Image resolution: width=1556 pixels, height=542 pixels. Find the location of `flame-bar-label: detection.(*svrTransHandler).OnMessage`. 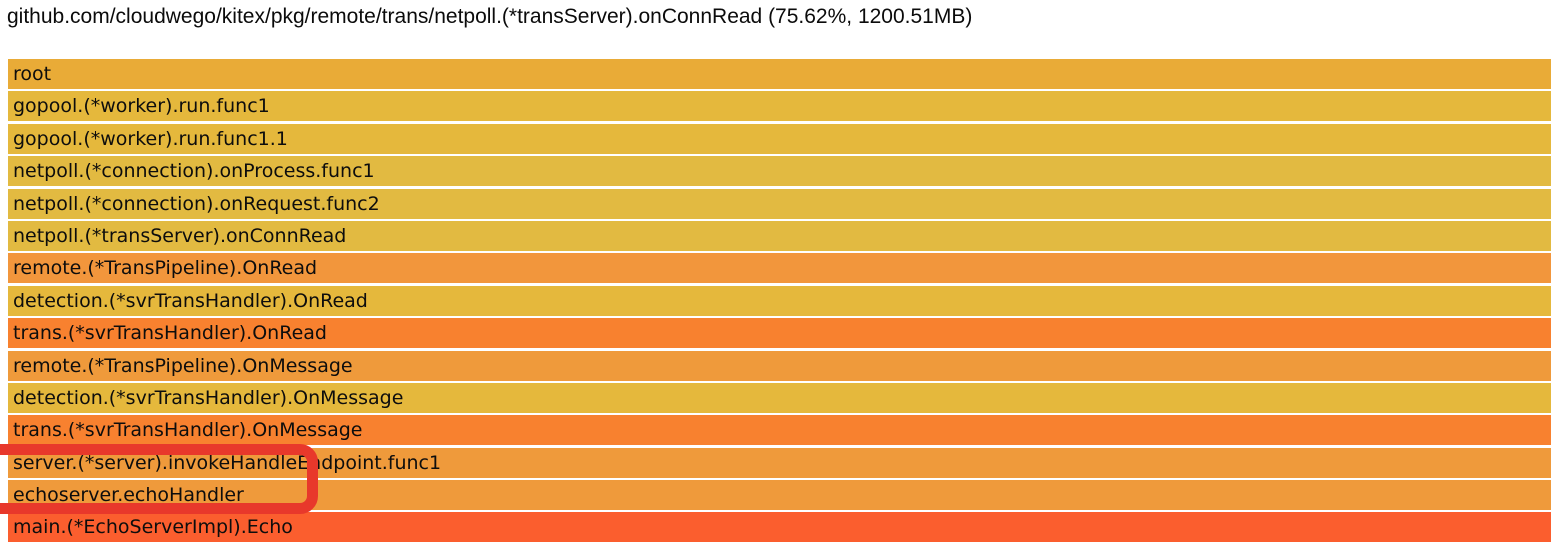

flame-bar-label: detection.(*svrTransHandler).OnMessage is located at coordinates (208, 397).